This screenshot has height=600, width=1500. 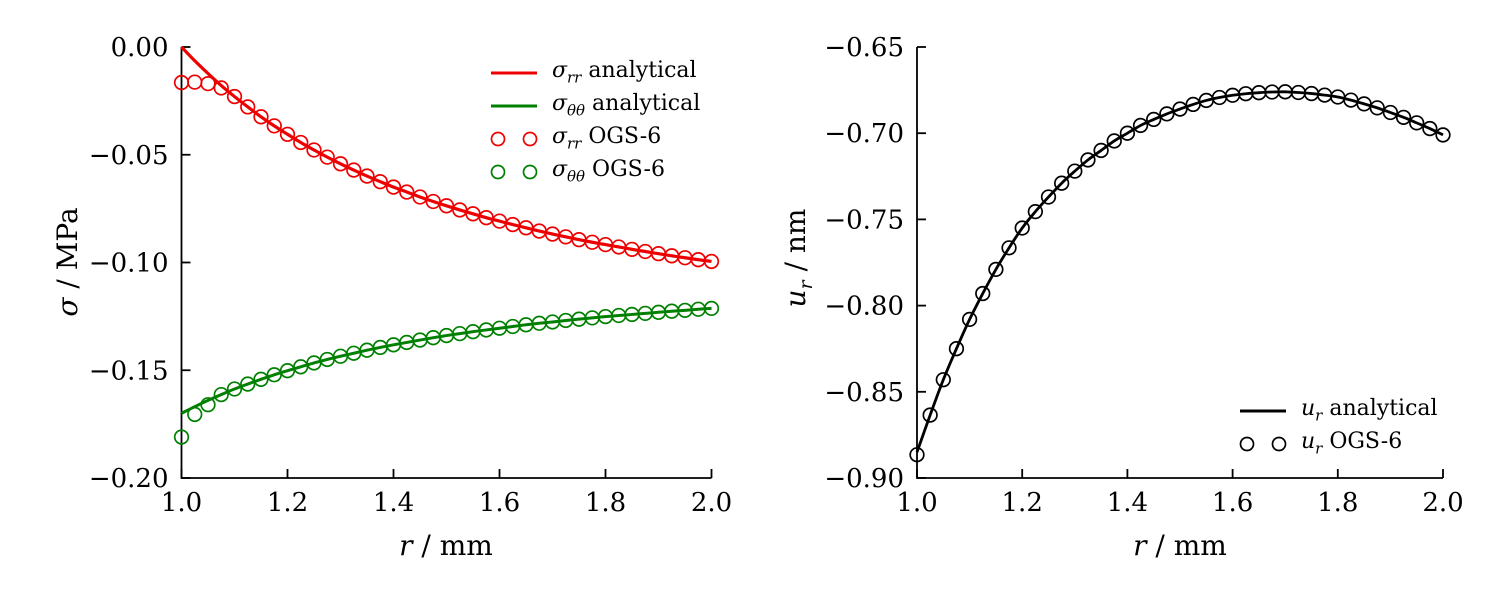 I want to click on y-tick-label: 0.00, so click(x=140, y=48).